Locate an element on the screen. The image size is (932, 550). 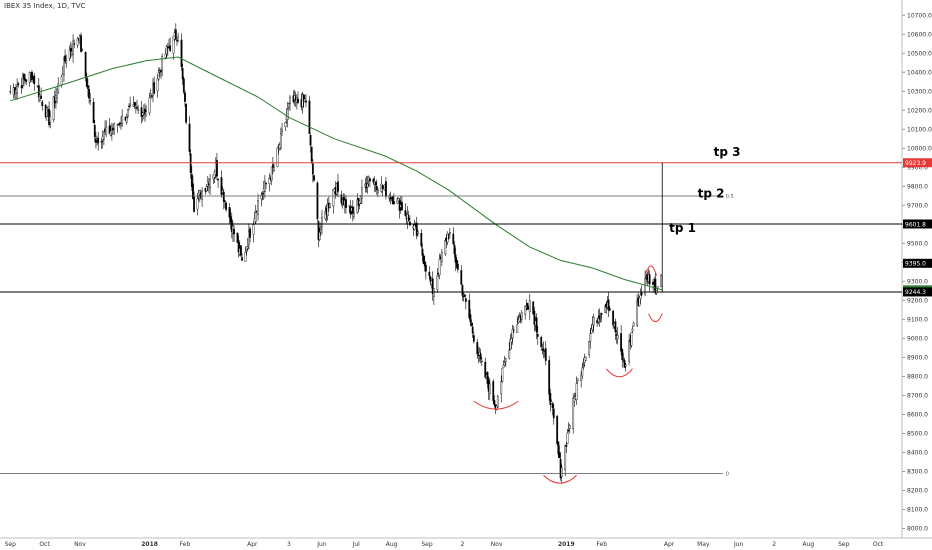
x-tick-label: 2019 is located at coordinates (566, 544).